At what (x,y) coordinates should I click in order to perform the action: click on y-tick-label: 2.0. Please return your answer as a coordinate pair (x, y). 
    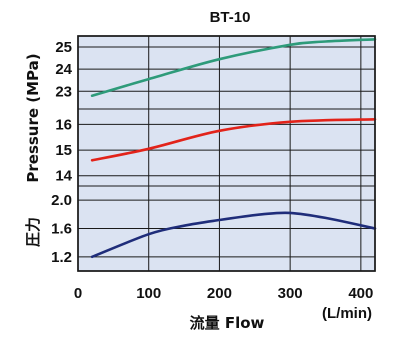
    Looking at the image, I should click on (61, 200).